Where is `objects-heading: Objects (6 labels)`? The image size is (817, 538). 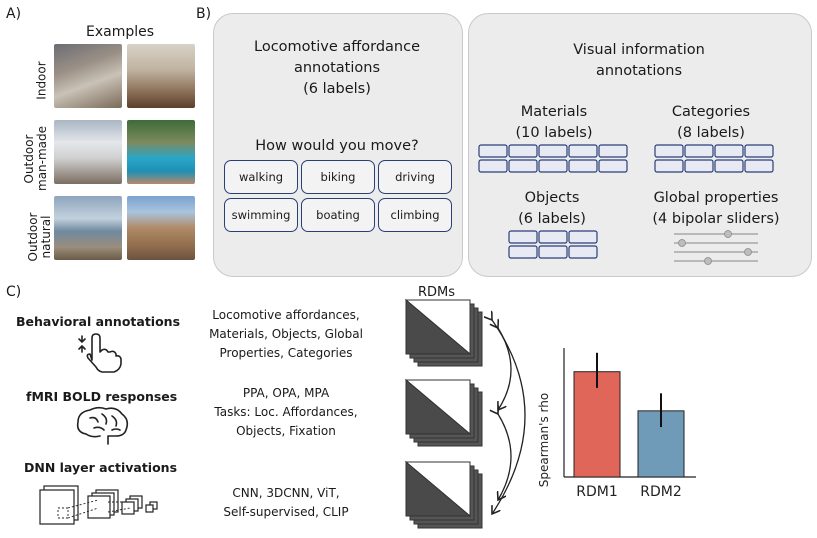 objects-heading: Objects (6 labels) is located at coordinates (552, 209).